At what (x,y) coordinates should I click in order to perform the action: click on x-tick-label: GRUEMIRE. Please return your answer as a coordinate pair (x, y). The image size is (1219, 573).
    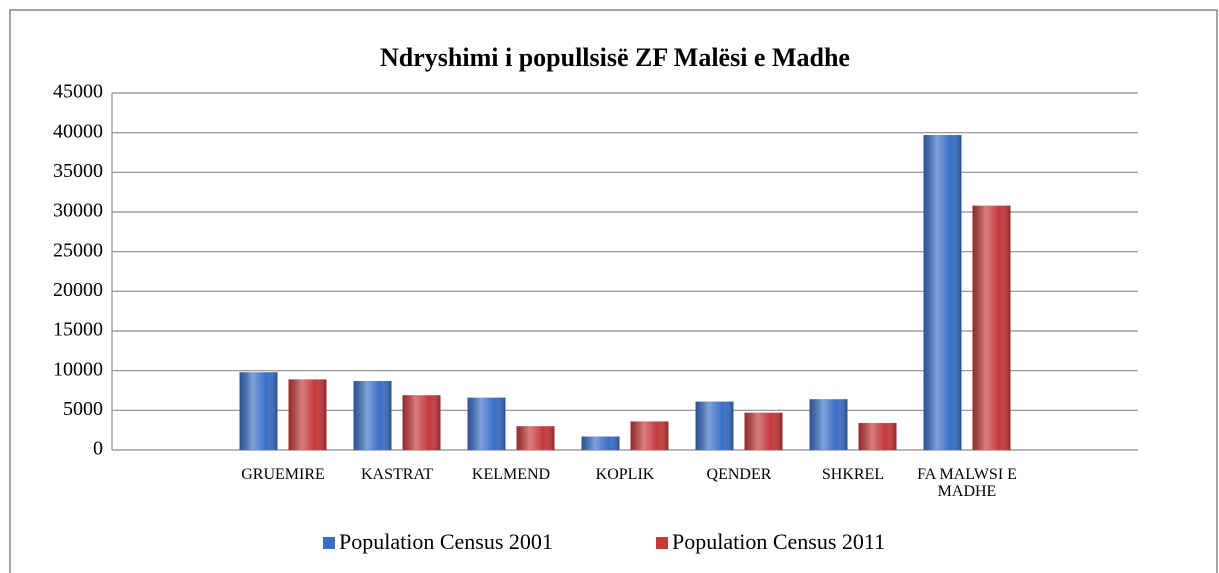
    Looking at the image, I should click on (283, 474).